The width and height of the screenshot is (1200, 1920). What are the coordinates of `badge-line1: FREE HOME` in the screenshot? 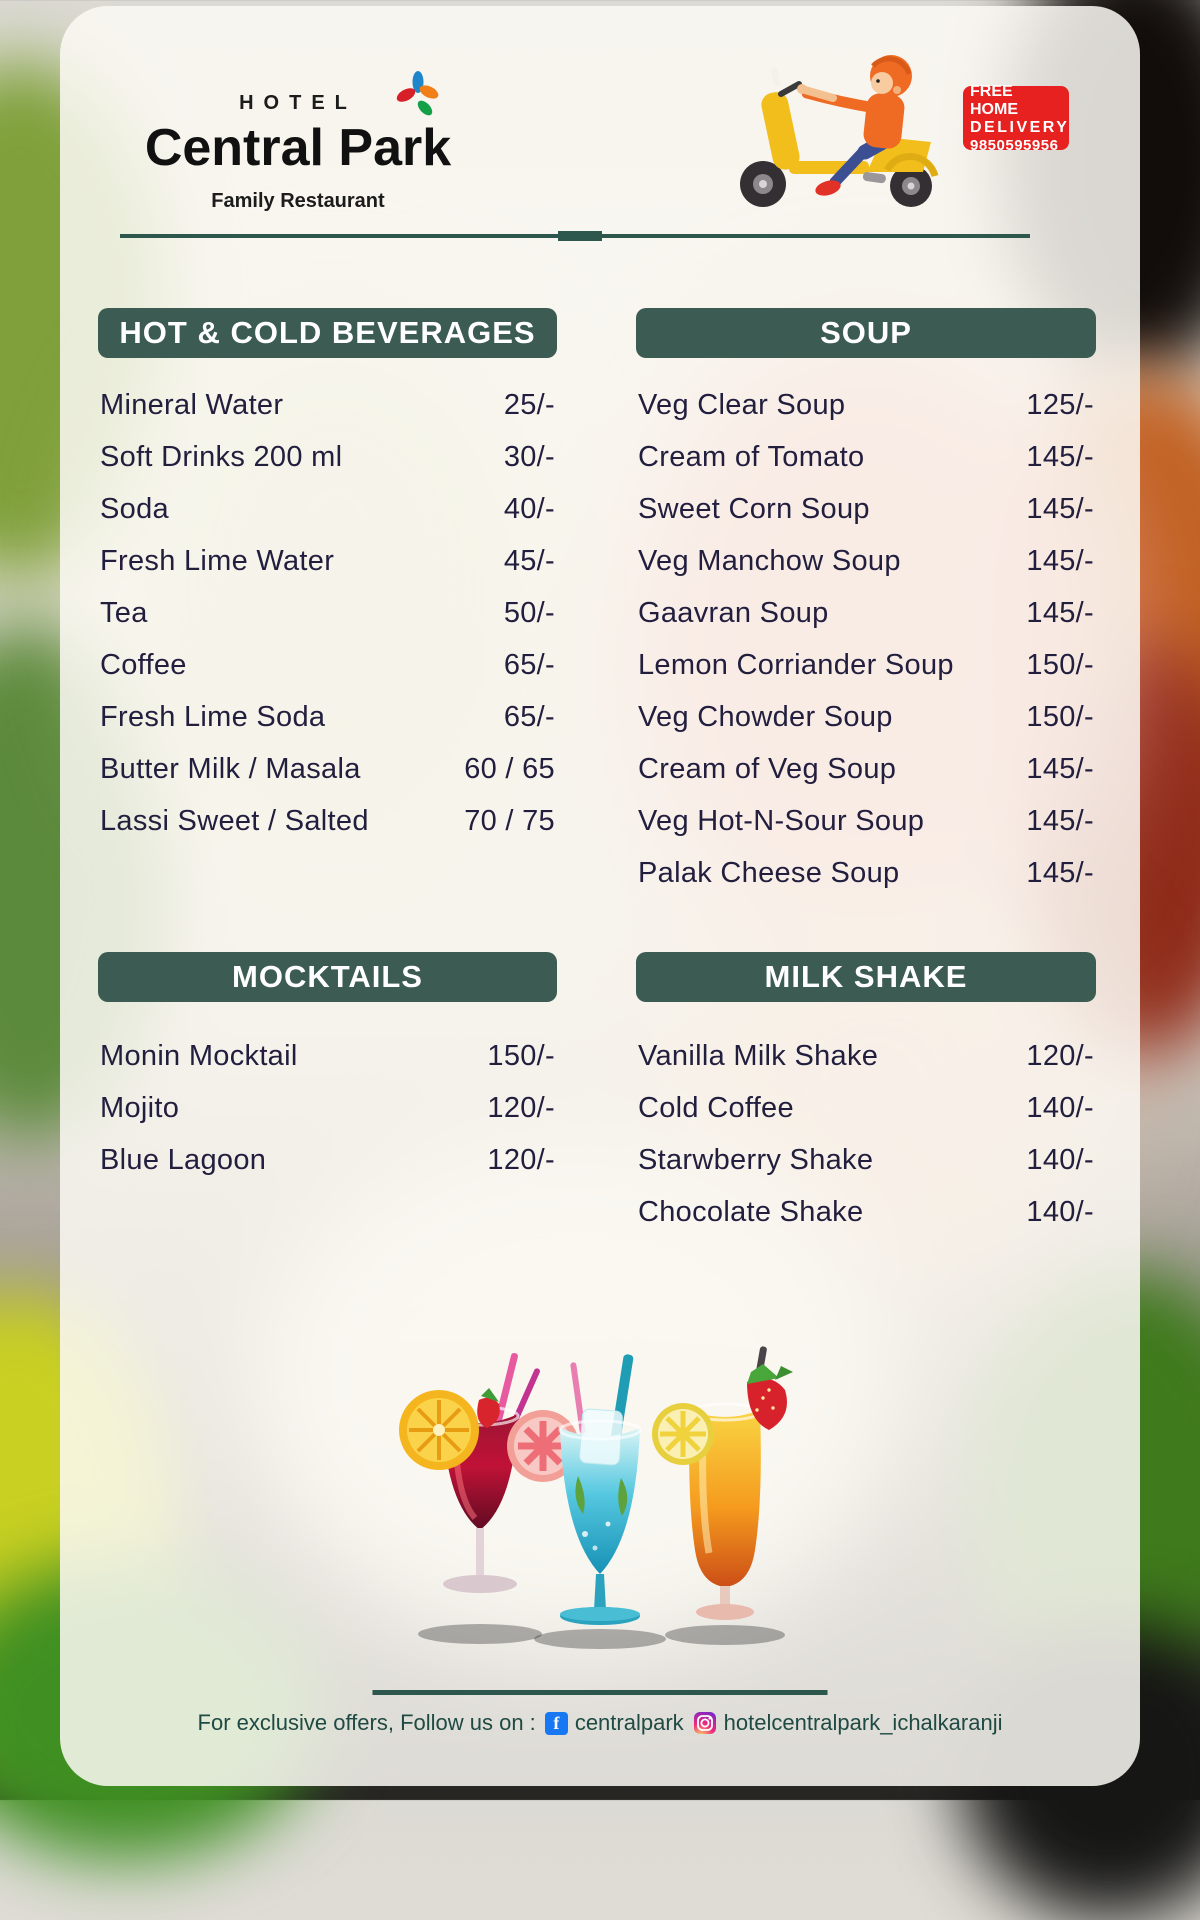 It's located at (994, 100).